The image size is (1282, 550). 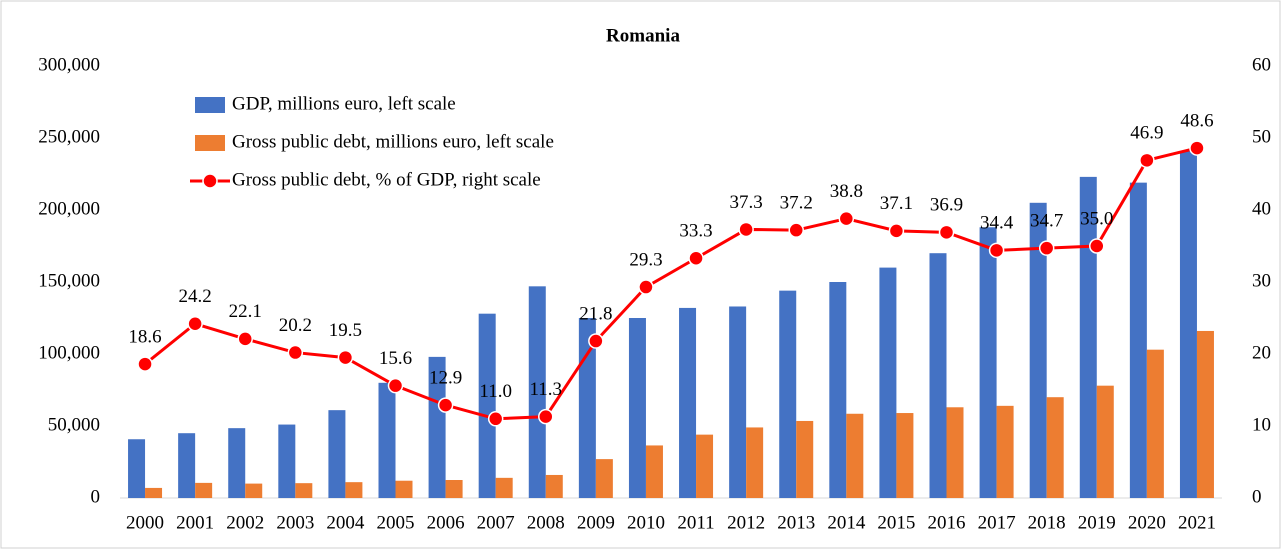 I want to click on legend-label: GDP, millions euro, left scale, so click(x=344, y=103).